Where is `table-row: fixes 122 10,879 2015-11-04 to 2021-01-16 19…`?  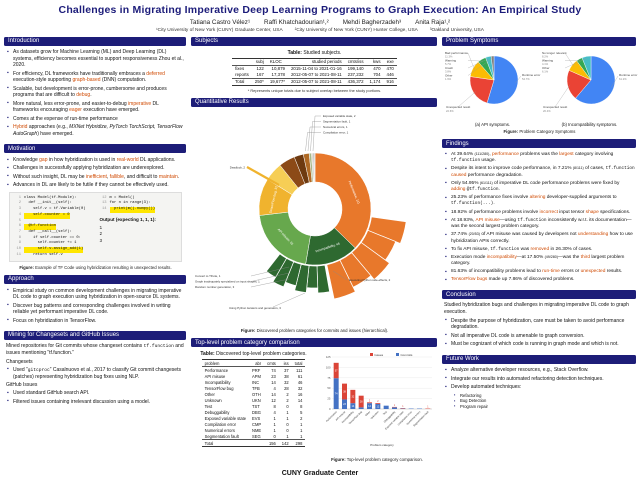 table-row: fixes 122 10,879 2015-11-04 to 2021-01-16 19… is located at coordinates (314, 68).